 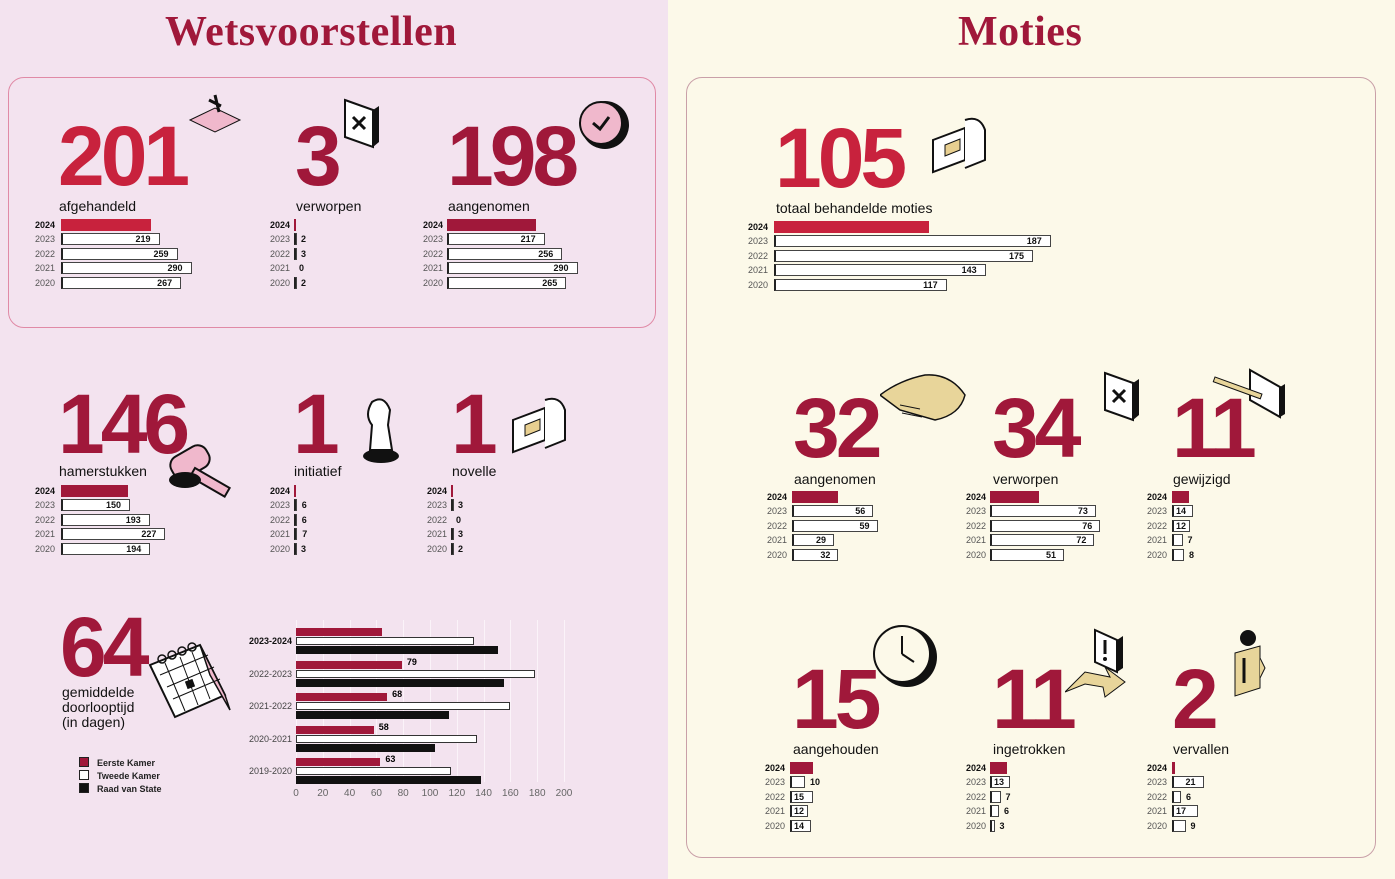 What do you see at coordinates (1095, 663) in the screenshot?
I see `exclamation-arrow-icon` at bounding box center [1095, 663].